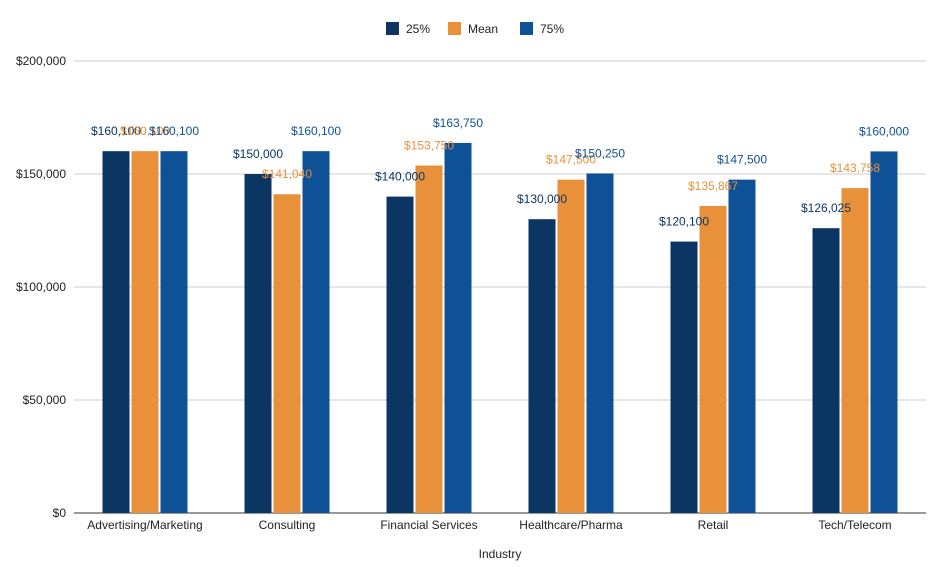 The image size is (941, 567). I want to click on data-label: $143,758, so click(855, 168).